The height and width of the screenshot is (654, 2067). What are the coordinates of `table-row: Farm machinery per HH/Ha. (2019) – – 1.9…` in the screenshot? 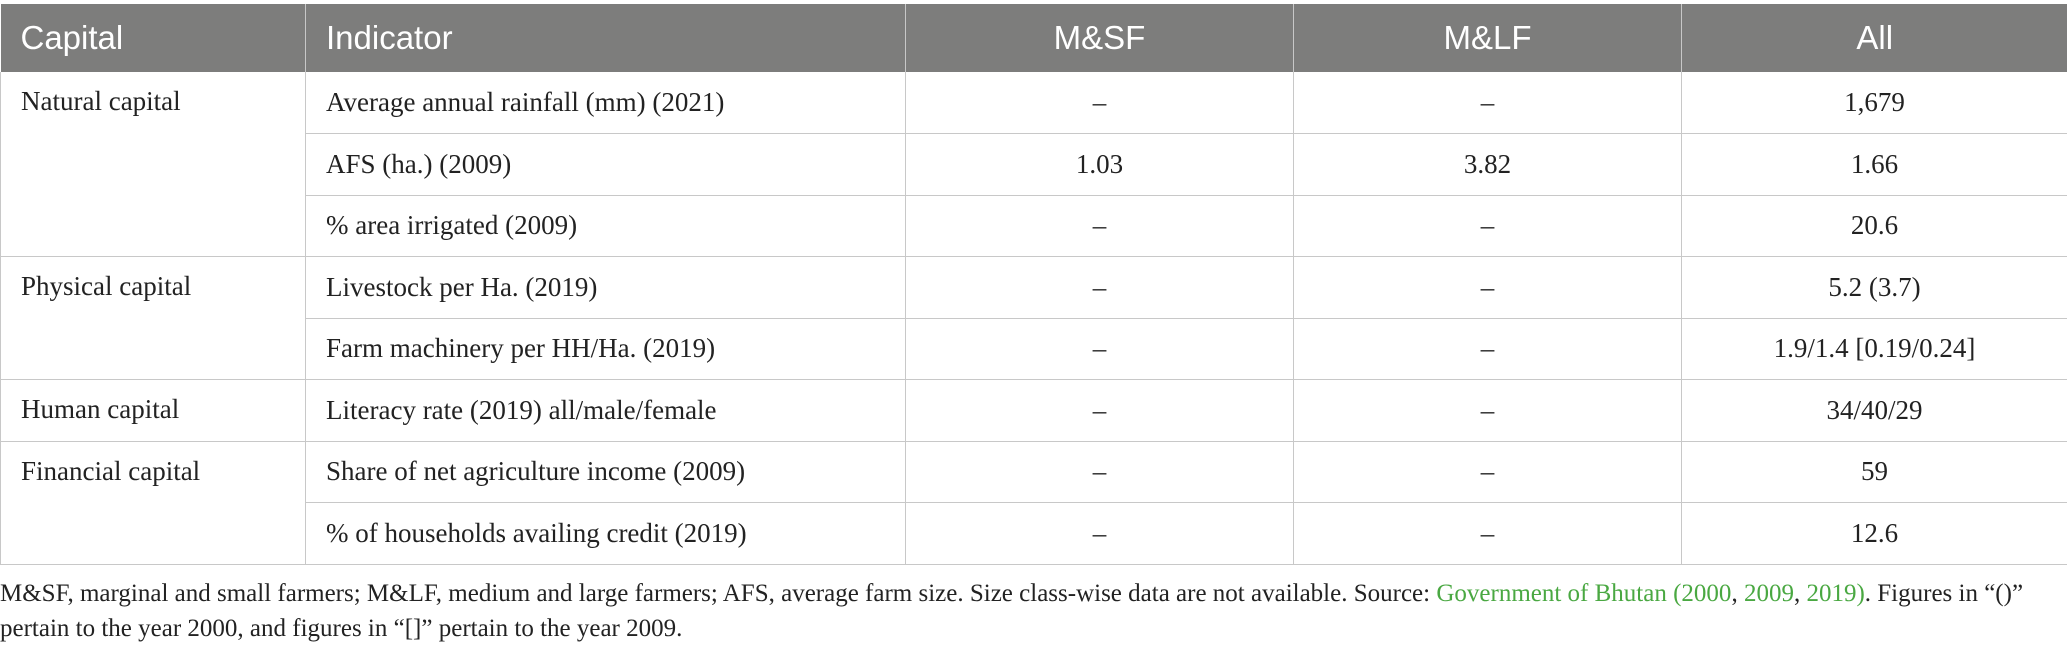 It's located at (1034, 349).